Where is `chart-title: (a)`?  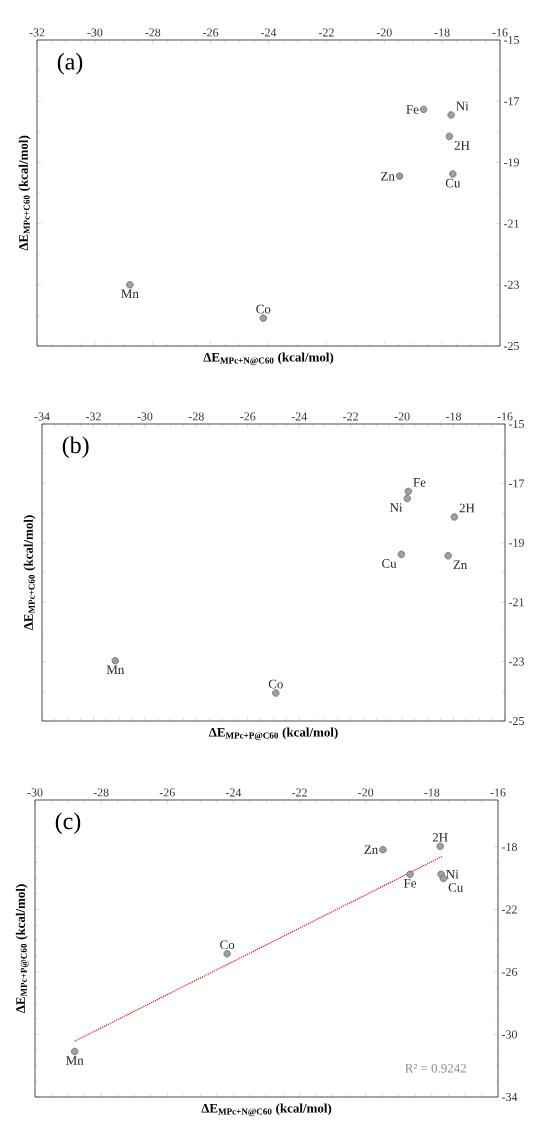 chart-title: (a) is located at coordinates (70, 63).